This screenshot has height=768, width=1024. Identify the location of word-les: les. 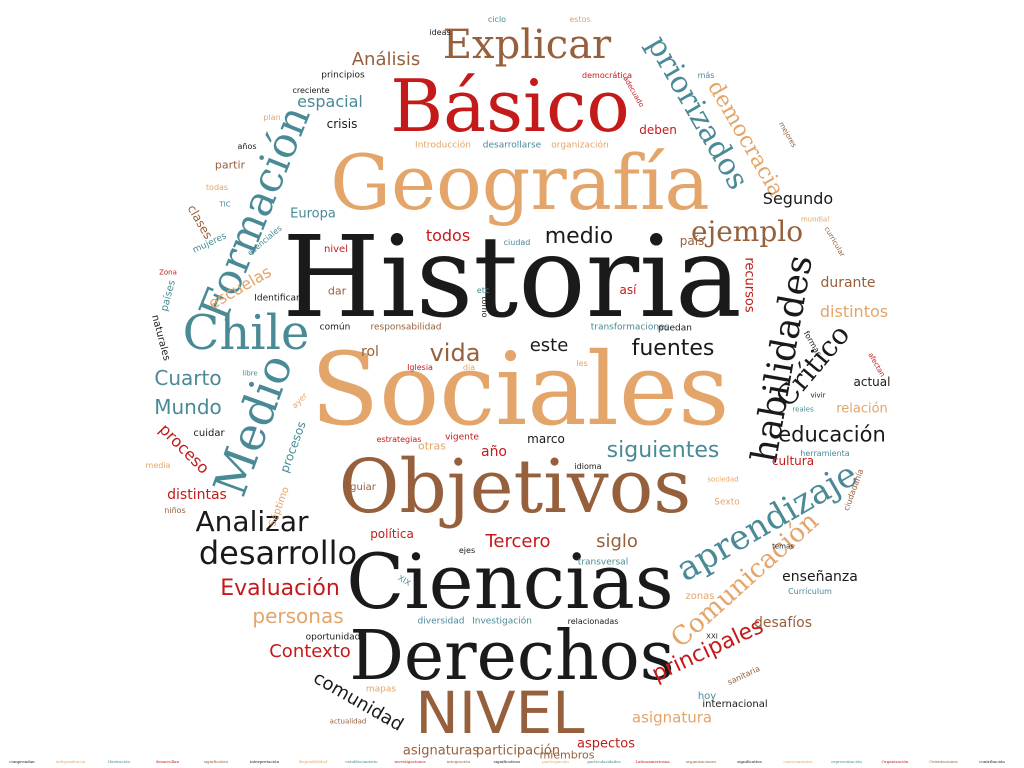
(582, 363).